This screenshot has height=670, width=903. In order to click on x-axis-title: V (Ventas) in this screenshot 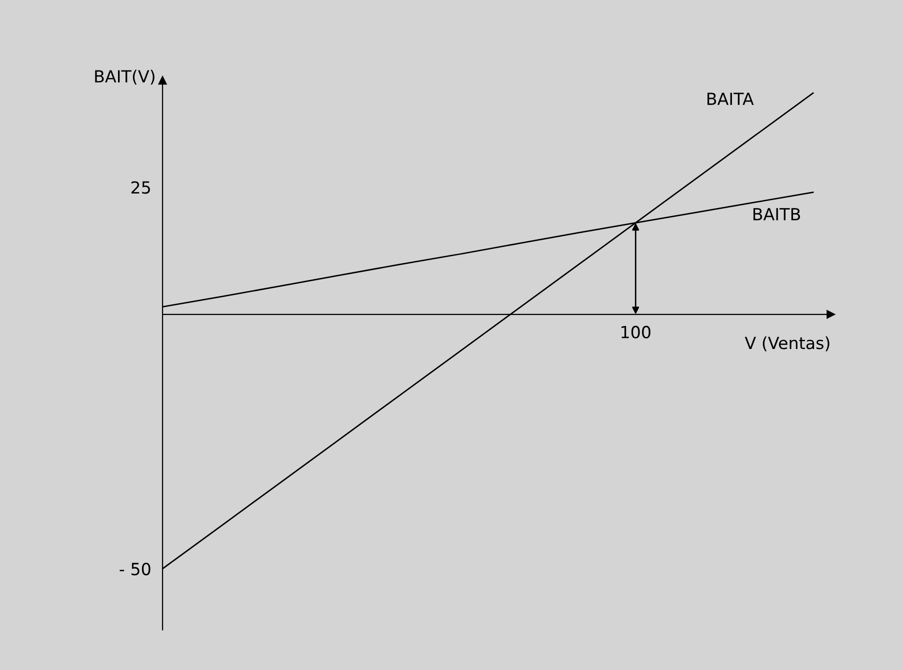, I will do `click(787, 344)`.